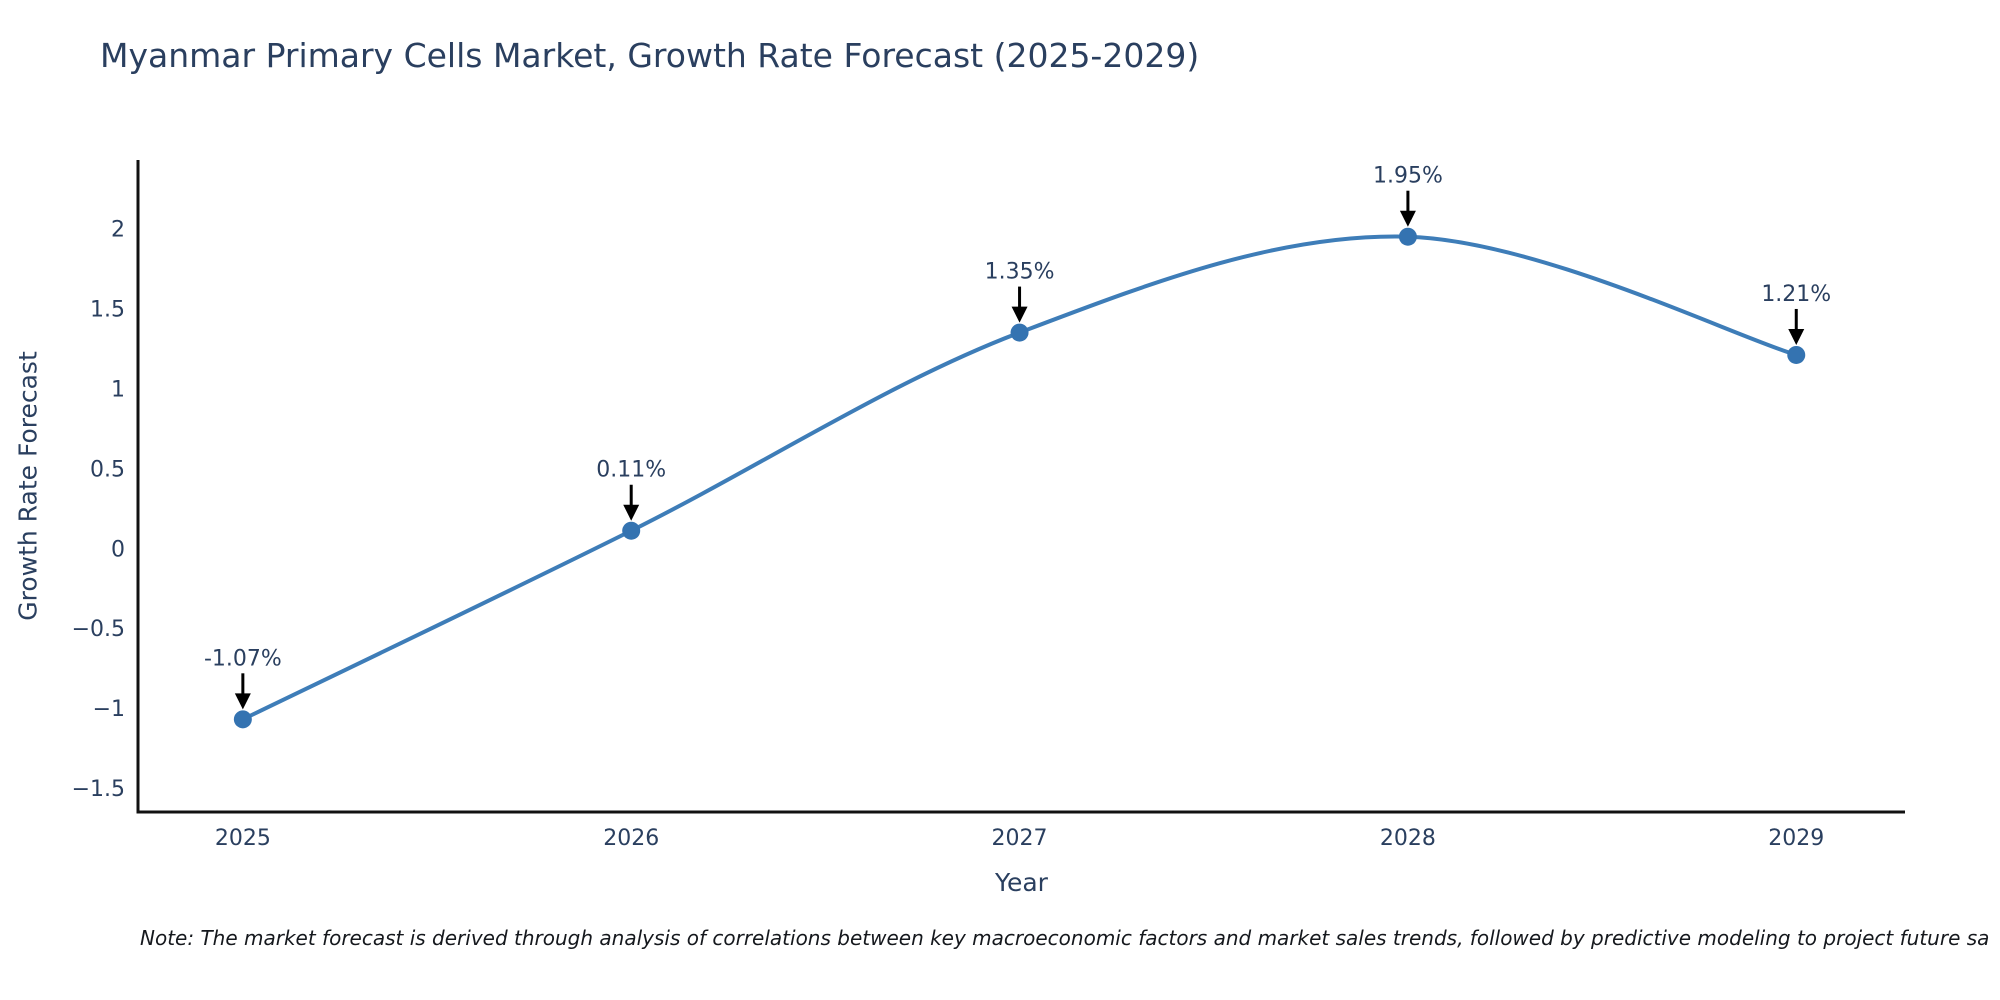  What do you see at coordinates (28, 486) in the screenshot?
I see `y-axis-title: Growth Rate Forecast` at bounding box center [28, 486].